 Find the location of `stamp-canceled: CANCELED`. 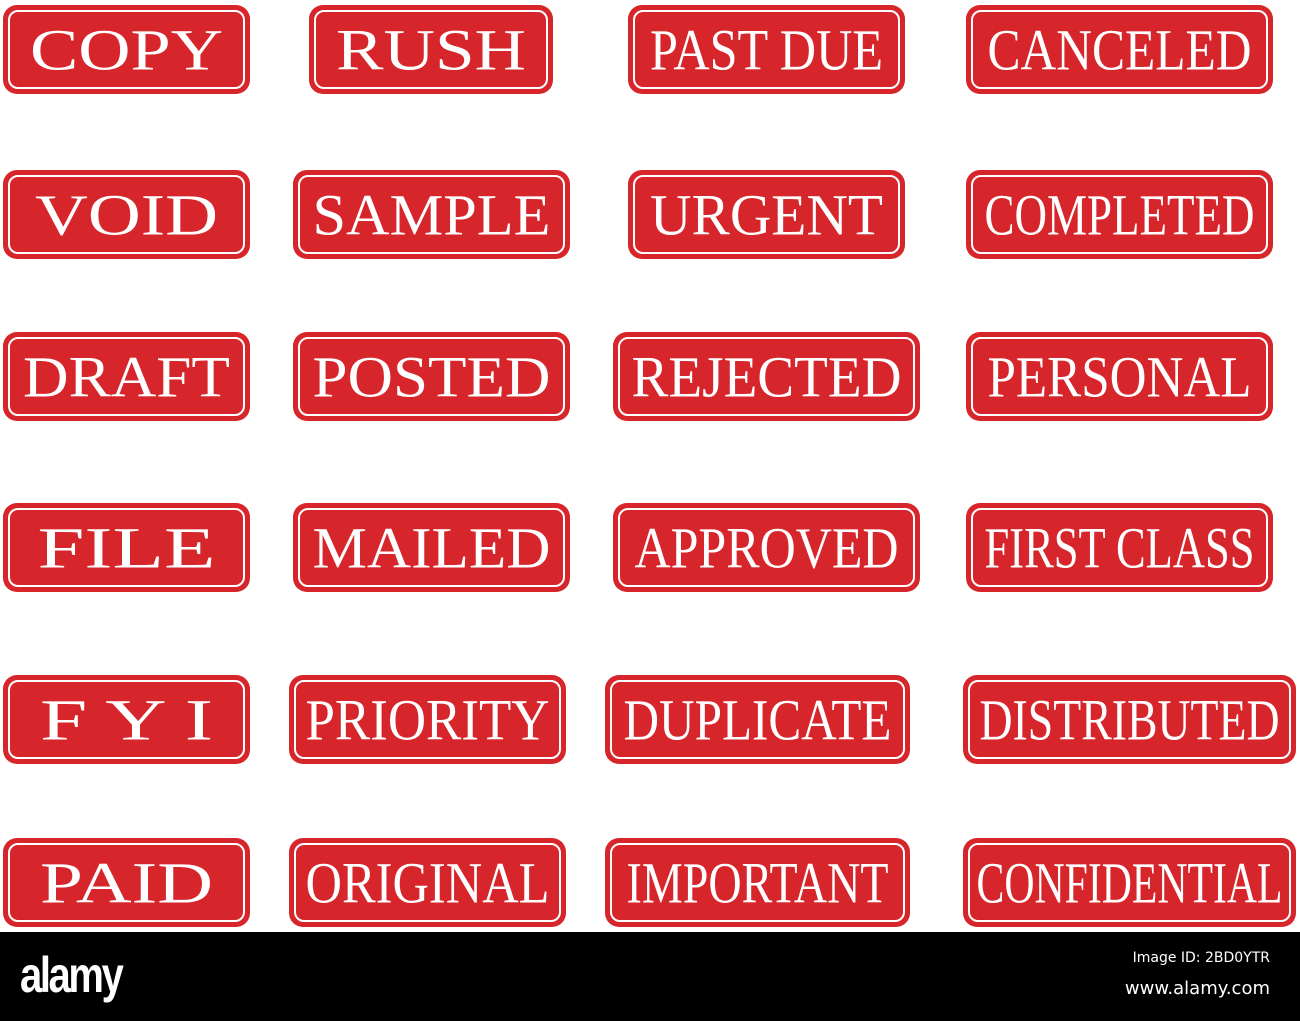

stamp-canceled: CANCELED is located at coordinates (1119, 49).